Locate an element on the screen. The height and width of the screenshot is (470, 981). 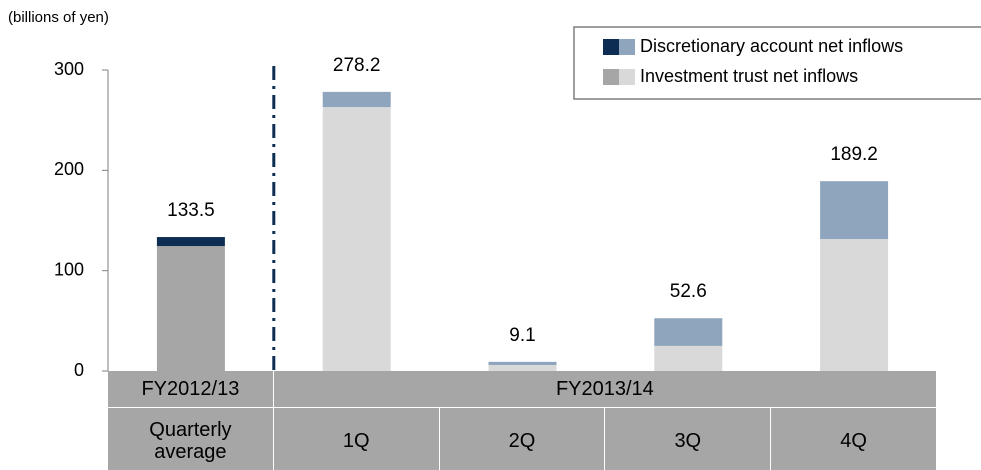
group-label-text: FY2013/14 is located at coordinates (604, 389).